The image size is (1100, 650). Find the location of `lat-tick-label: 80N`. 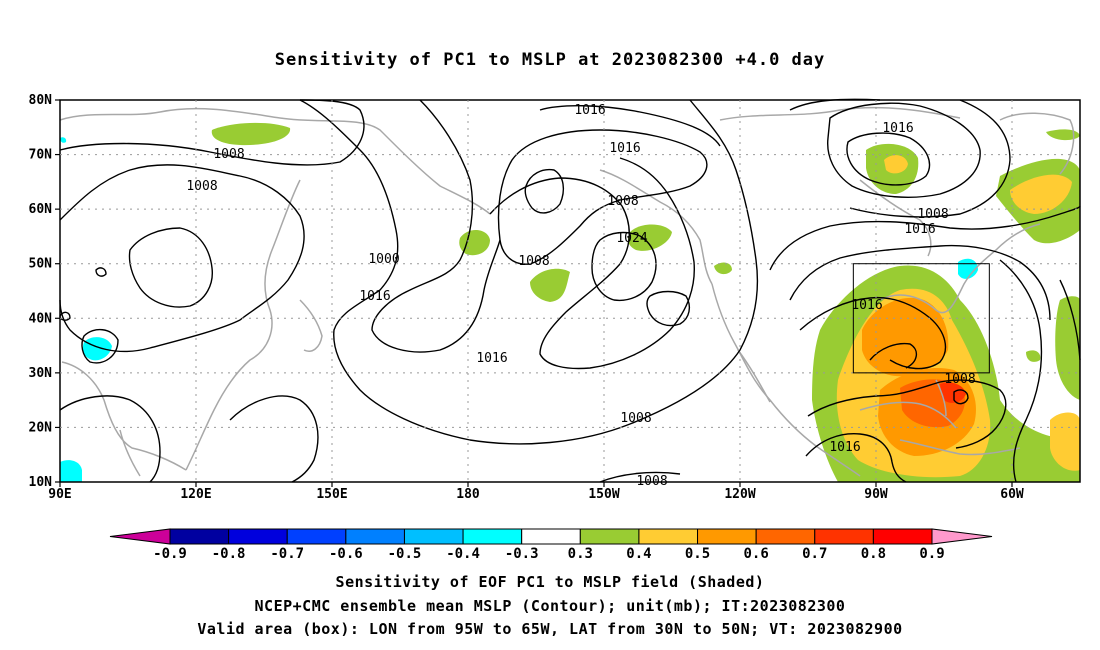

lat-tick-label: 80N is located at coordinates (41, 100).